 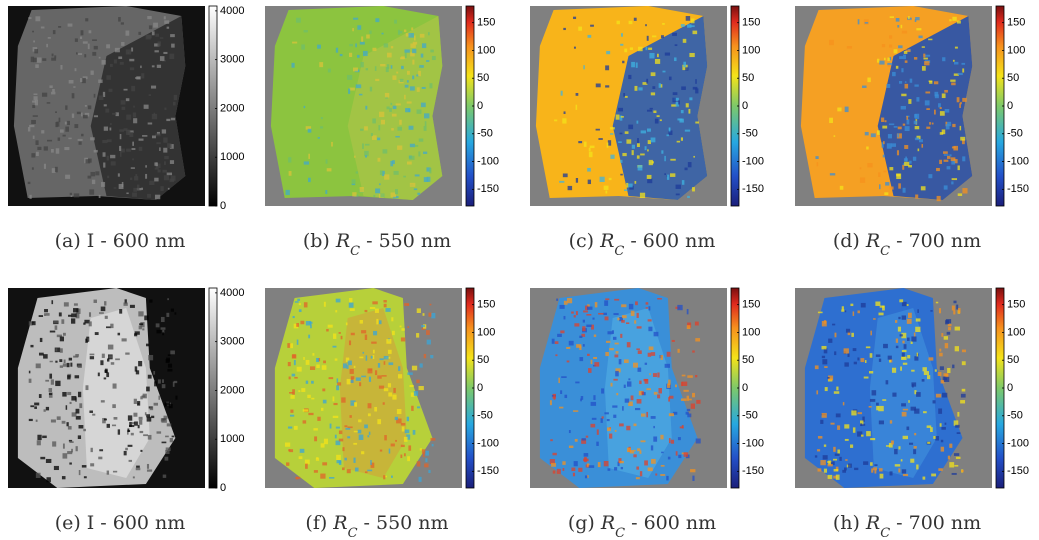 I want to click on caption-symbol: I, so click(x=91, y=523).